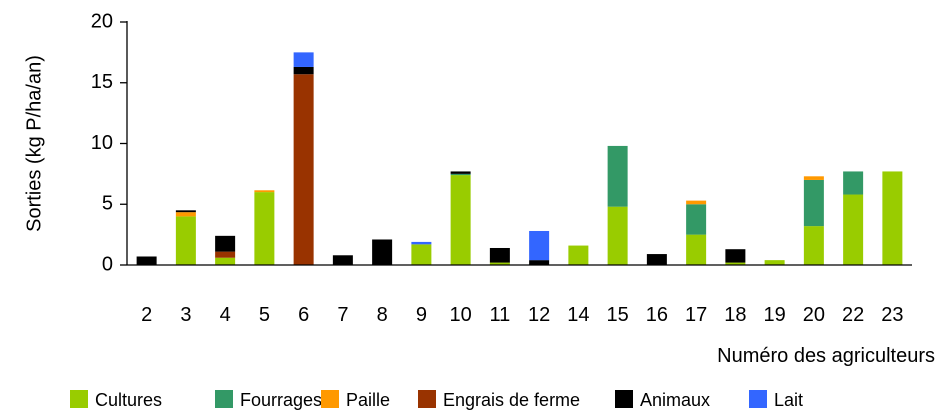  I want to click on legend-swatch-paille, so click(330, 399).